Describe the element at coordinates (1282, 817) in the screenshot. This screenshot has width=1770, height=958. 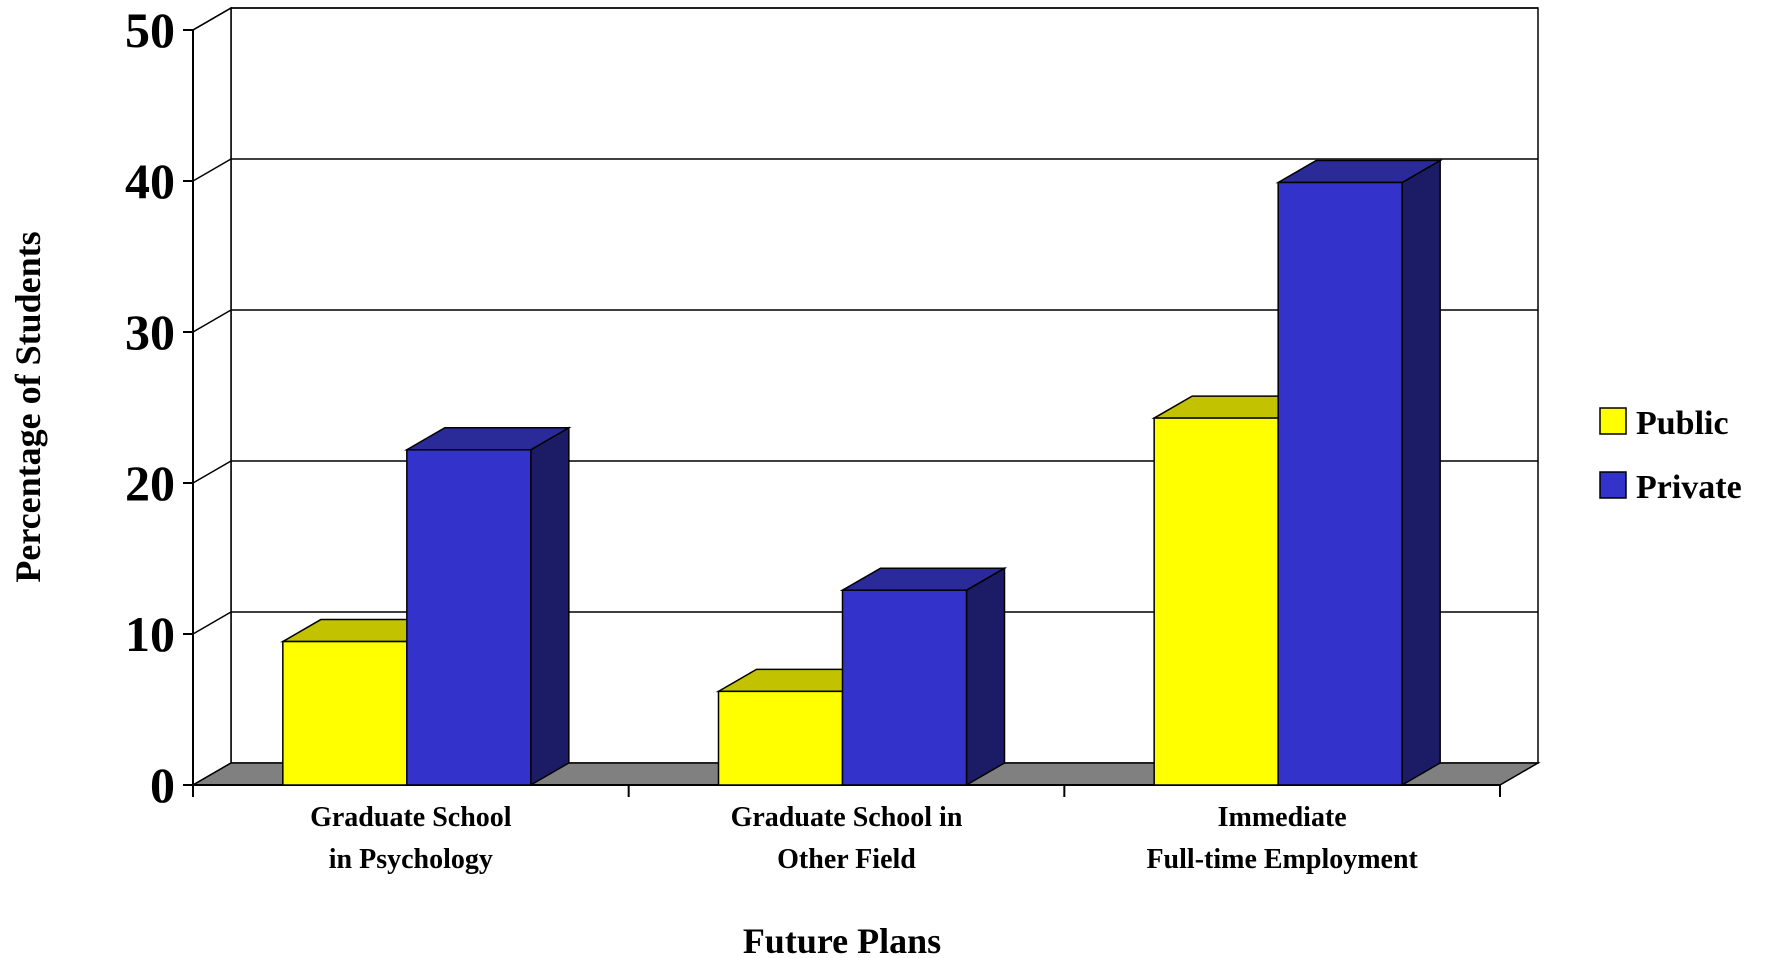
I see `x-category-label: Immediate` at that location.